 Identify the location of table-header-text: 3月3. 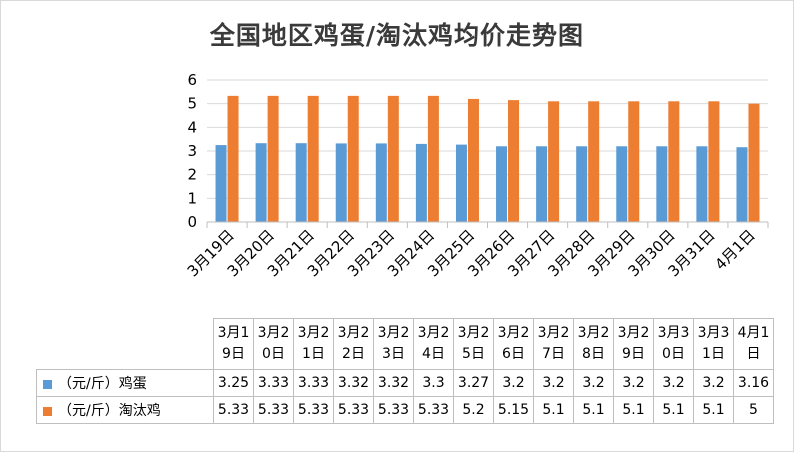
(713, 333).